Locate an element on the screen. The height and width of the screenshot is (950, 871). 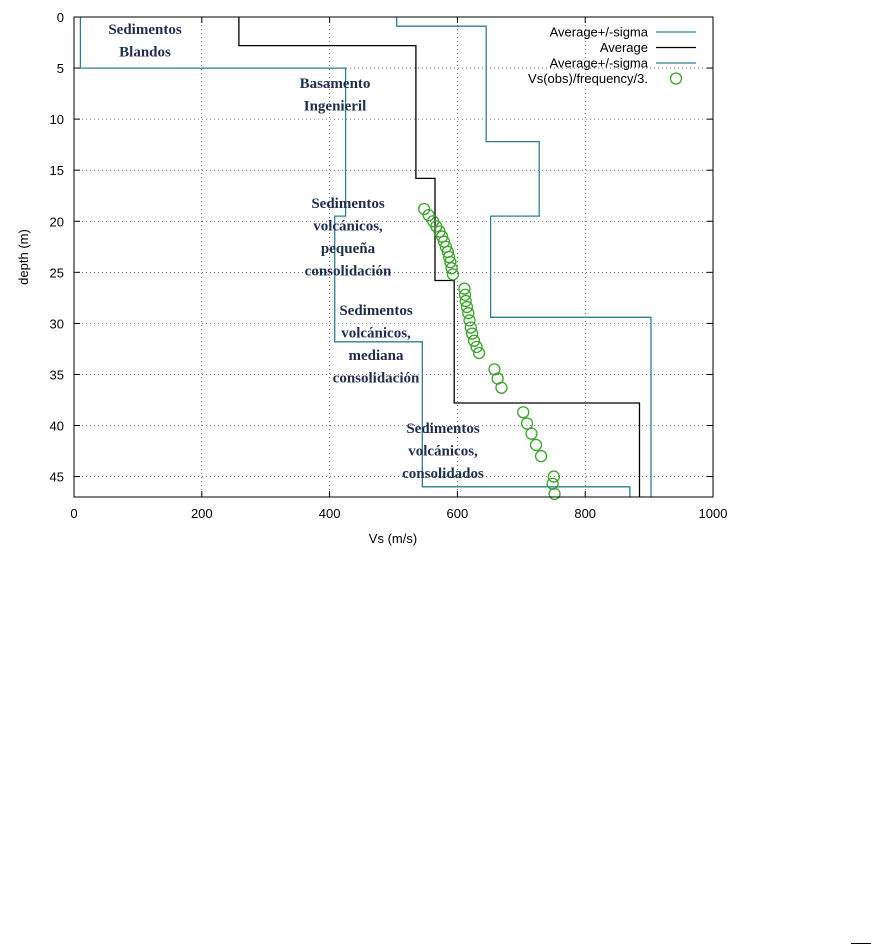
x-tick-label: 400 is located at coordinates (330, 513).